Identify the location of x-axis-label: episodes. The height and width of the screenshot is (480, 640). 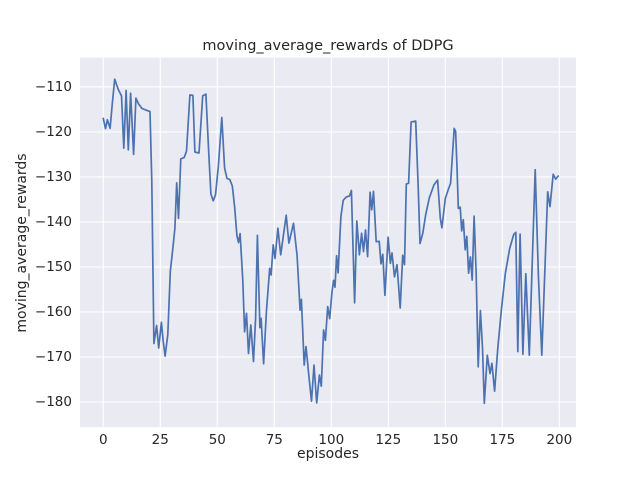
(328, 454).